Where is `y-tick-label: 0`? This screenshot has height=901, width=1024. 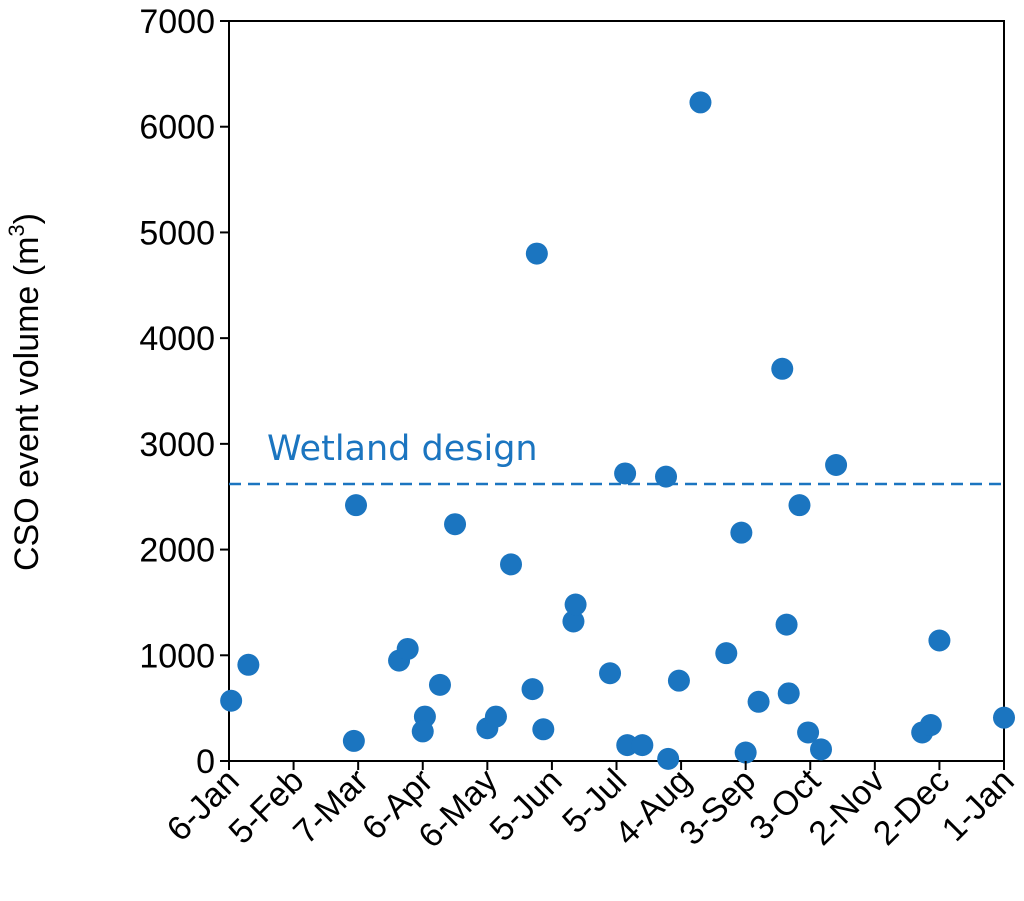
y-tick-label: 0 is located at coordinates (205, 762).